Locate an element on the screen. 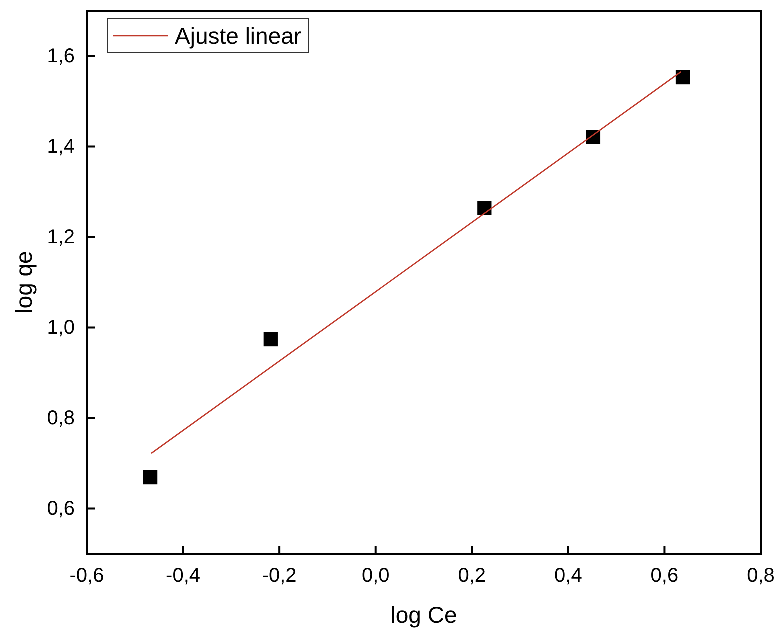  y-tick-label: 1,4 is located at coordinates (61, 147).